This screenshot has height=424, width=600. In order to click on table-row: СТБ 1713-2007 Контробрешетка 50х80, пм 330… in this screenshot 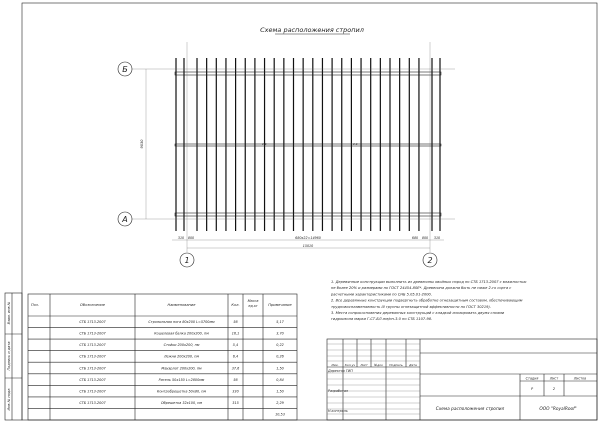, I will do `click(181, 391)`.